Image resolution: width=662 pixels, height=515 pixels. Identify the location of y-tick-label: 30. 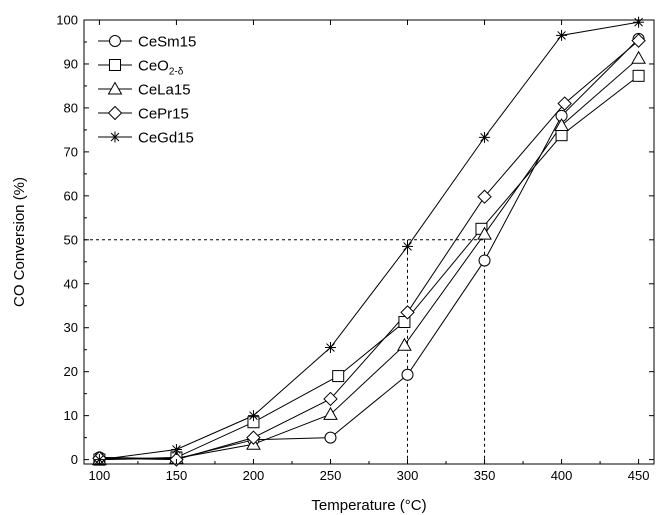
(71, 327).